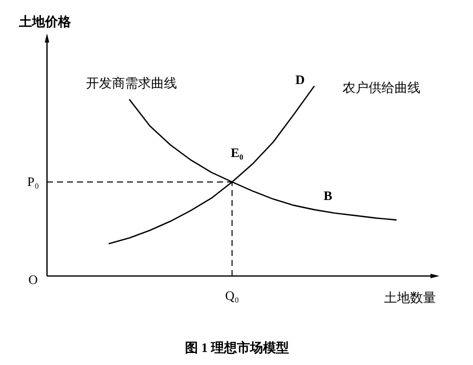  What do you see at coordinates (131, 82) in the screenshot?
I see `series-label: 开发商需求曲线` at bounding box center [131, 82].